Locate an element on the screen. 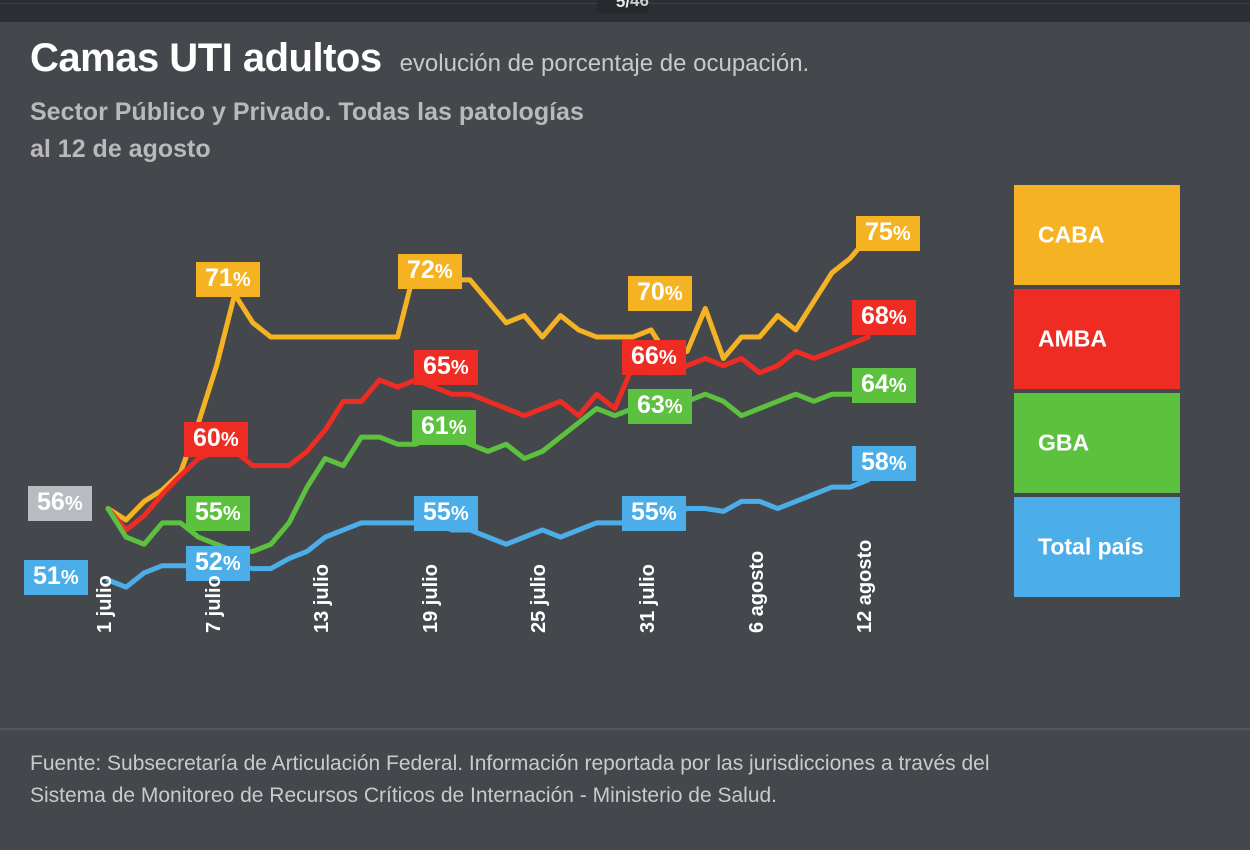  x-axis-label-6-agosto: 6 agosto is located at coordinates (756, 591).